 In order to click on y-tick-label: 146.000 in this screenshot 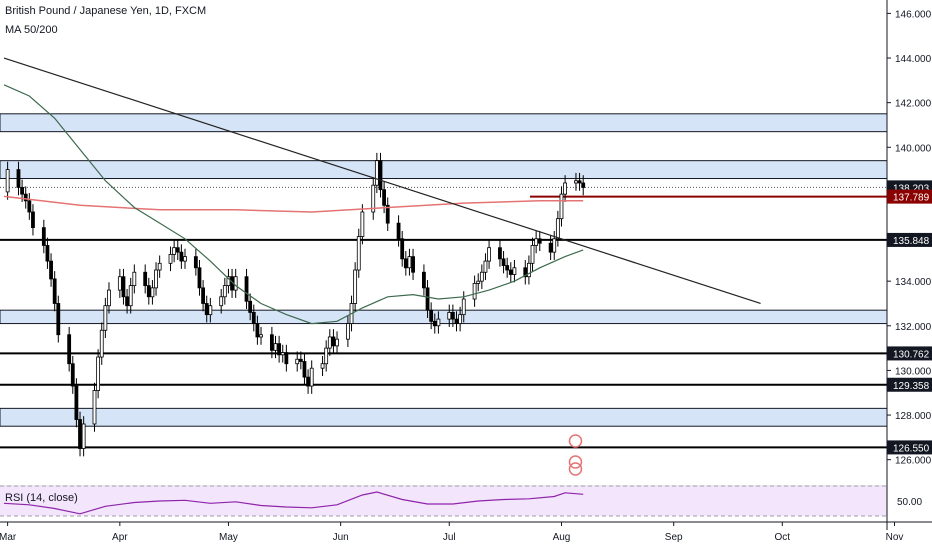, I will do `click(913, 14)`.